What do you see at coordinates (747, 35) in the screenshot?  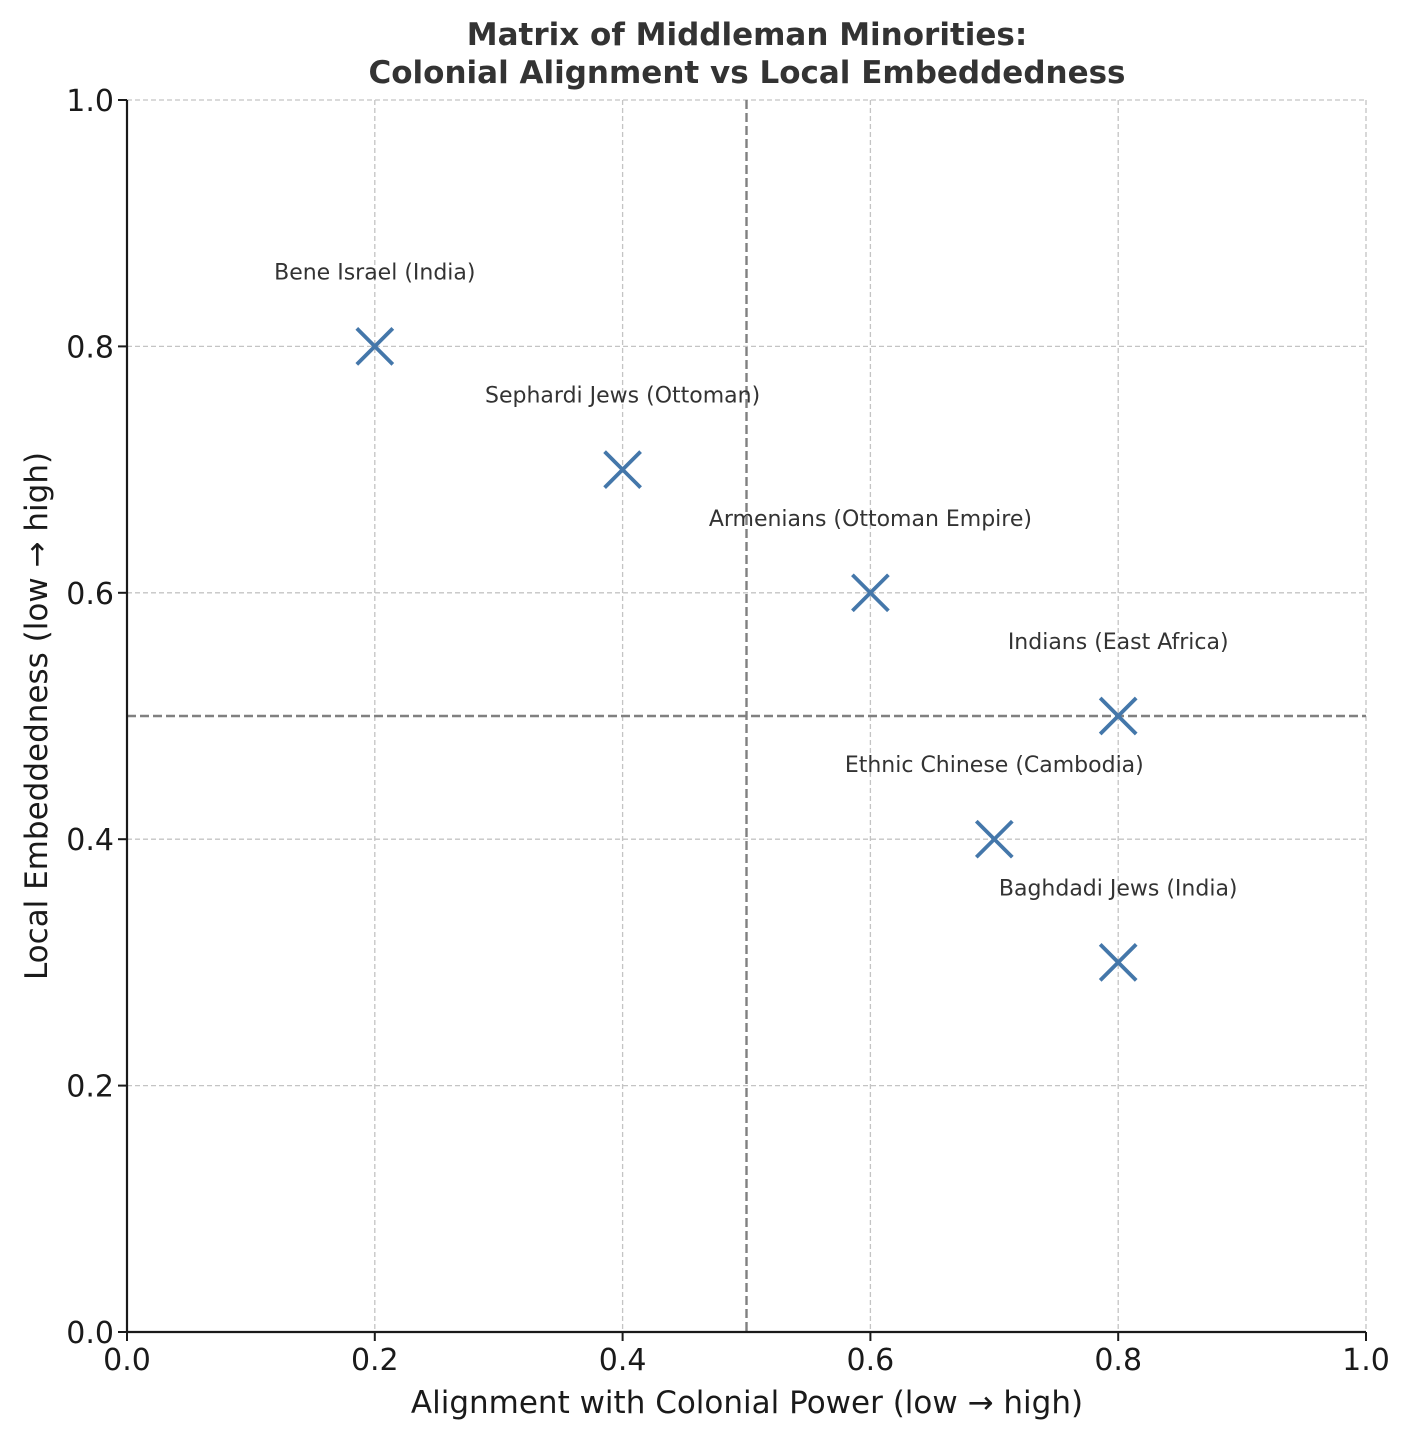 I see `chart-title-line-1: Matrix of Middleman Minorities:` at bounding box center [747, 35].